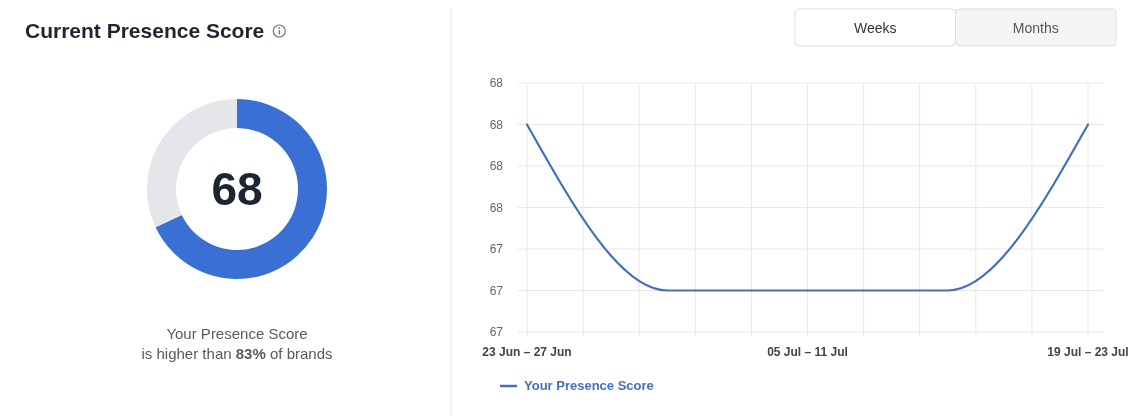 The height and width of the screenshot is (416, 1140). What do you see at coordinates (589, 385) in the screenshot?
I see `legend-label: Your Presence Score` at bounding box center [589, 385].